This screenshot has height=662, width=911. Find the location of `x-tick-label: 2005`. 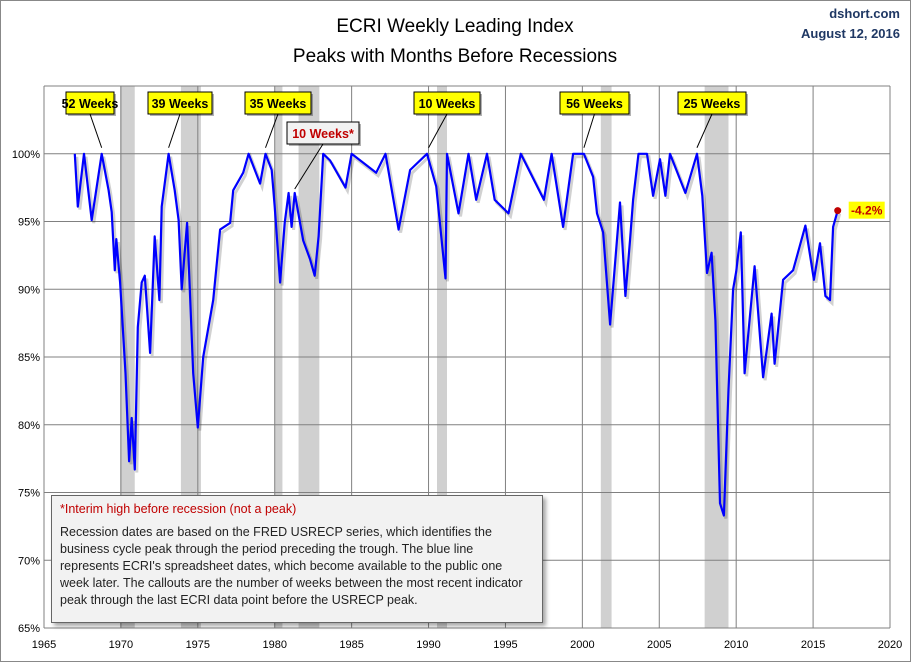

x-tick-label: 2005 is located at coordinates (659, 645).